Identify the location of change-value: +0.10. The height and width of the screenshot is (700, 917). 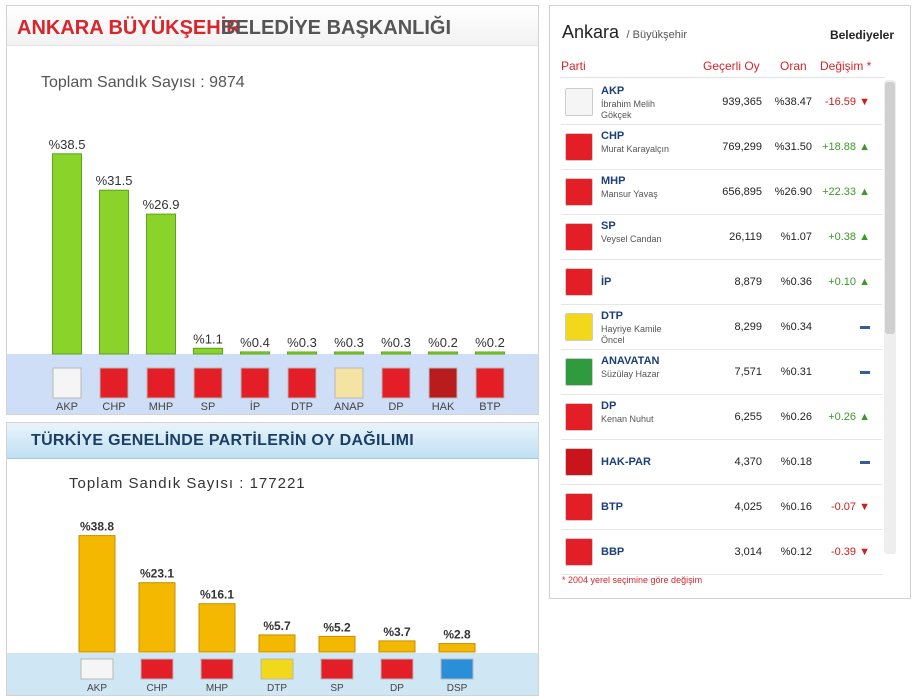
(842, 282).